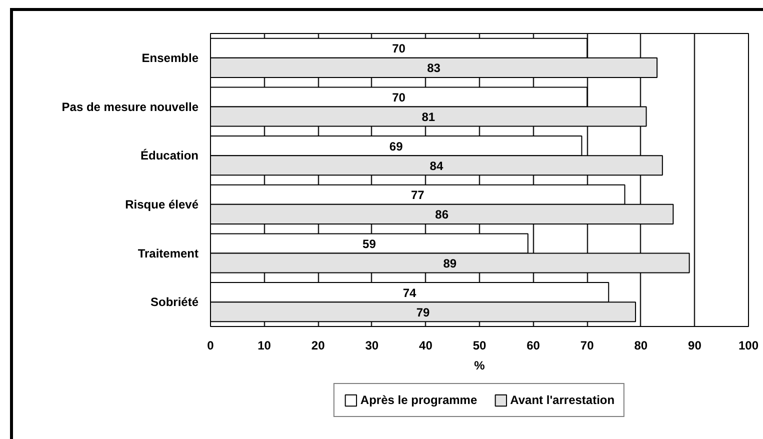  What do you see at coordinates (429, 117) in the screenshot?
I see `data-label: 81` at bounding box center [429, 117].